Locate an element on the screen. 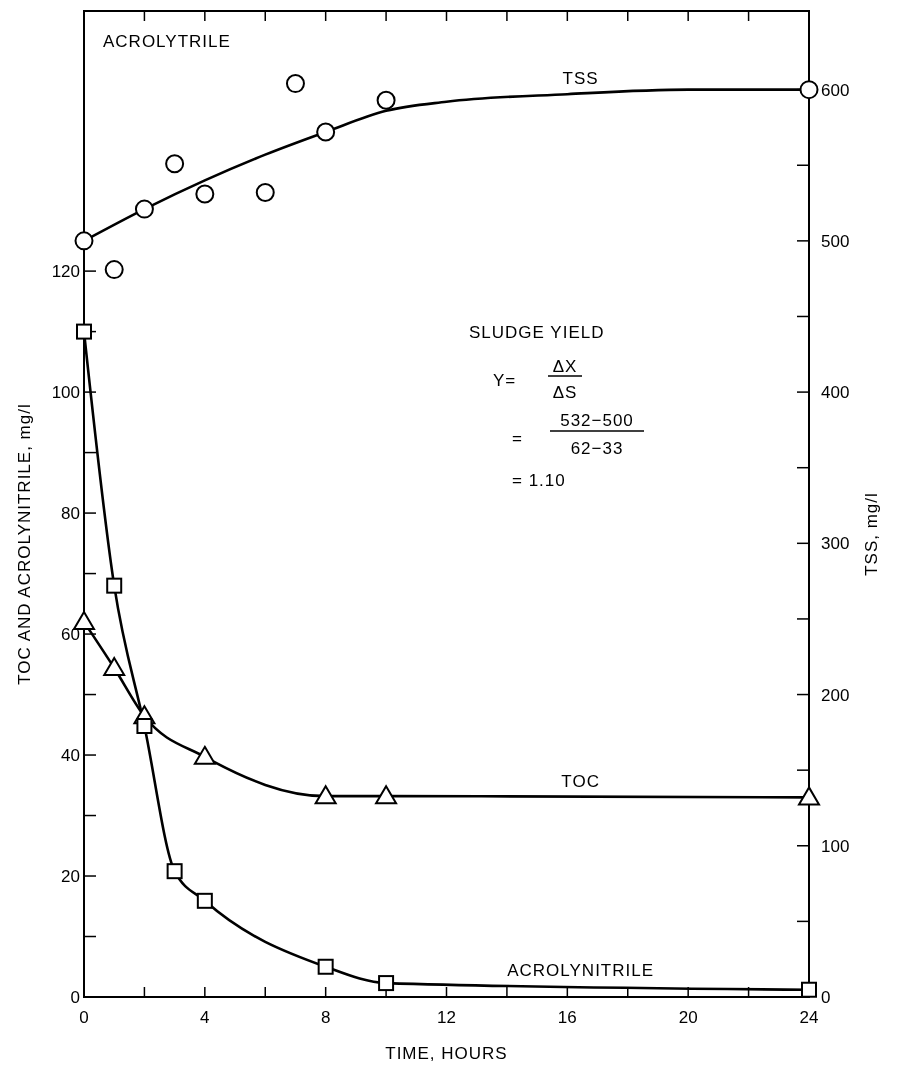 Image resolution: width=898 pixels, height=1070 pixels. annotation: = 1.10 is located at coordinates (539, 480).